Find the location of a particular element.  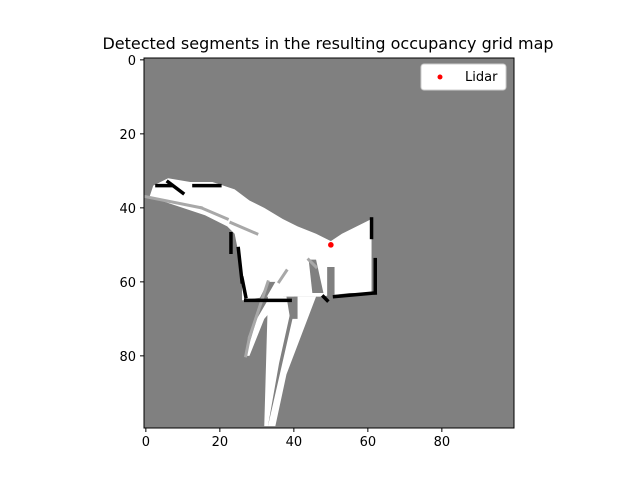

x-tick-label-60: 60 is located at coordinates (368, 442).